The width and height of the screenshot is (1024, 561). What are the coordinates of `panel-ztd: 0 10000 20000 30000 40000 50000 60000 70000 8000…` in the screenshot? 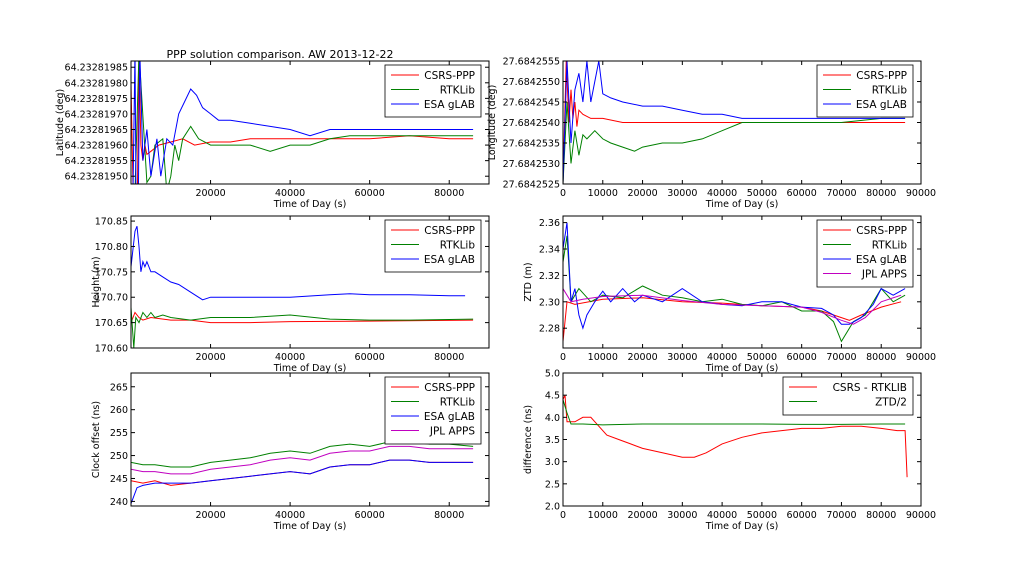 It's located at (729, 294).